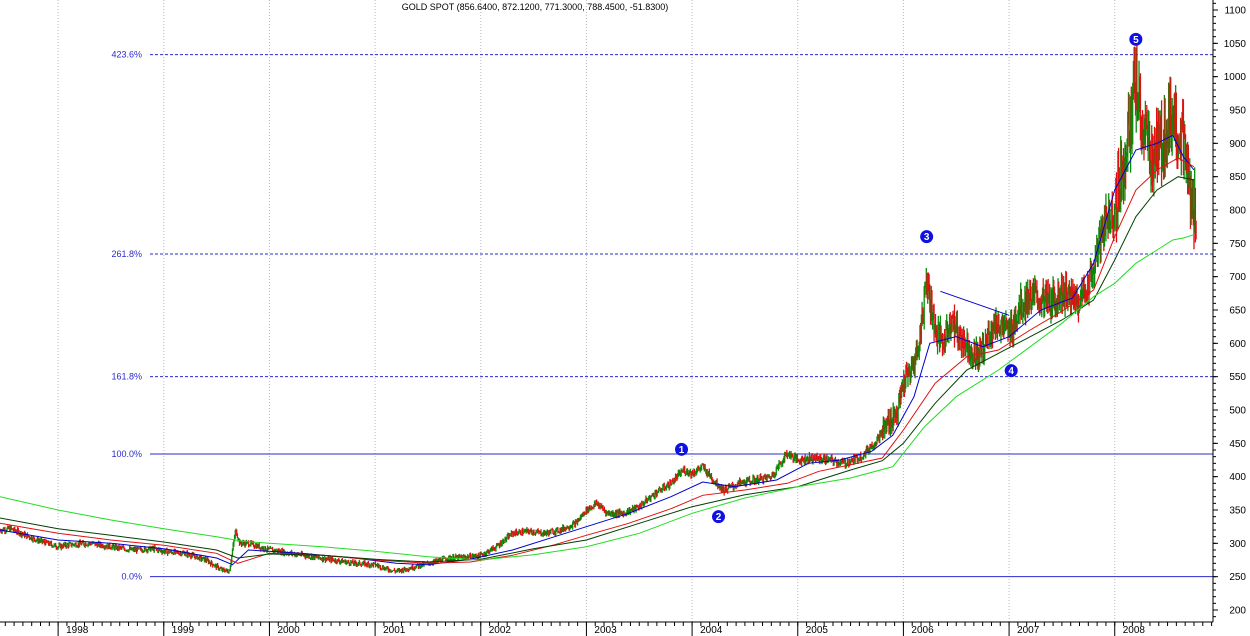  What do you see at coordinates (922, 630) in the screenshot?
I see `x-tick-label: 2006` at bounding box center [922, 630].